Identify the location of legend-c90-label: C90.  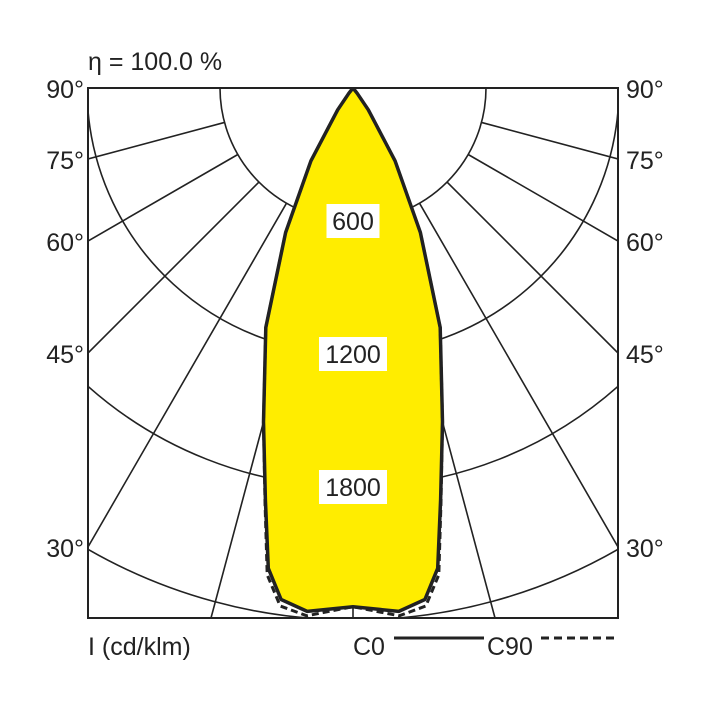
(510, 647).